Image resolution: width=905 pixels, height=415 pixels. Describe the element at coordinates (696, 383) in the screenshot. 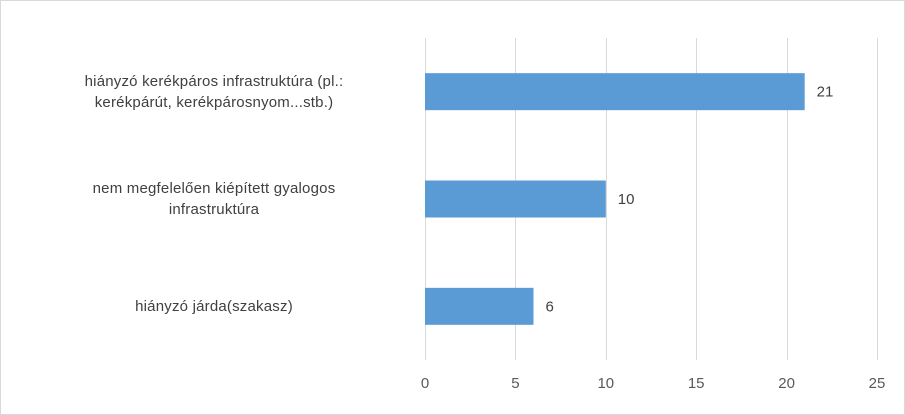

I see `x-tick-label: 15` at that location.